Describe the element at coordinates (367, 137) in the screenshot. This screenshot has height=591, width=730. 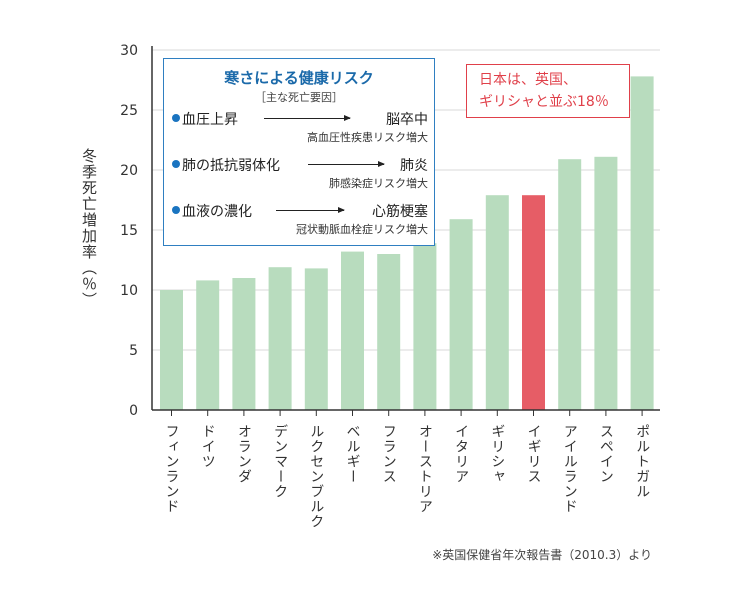
I see `risk-detail: 高血圧性疾患リスク増大` at that location.